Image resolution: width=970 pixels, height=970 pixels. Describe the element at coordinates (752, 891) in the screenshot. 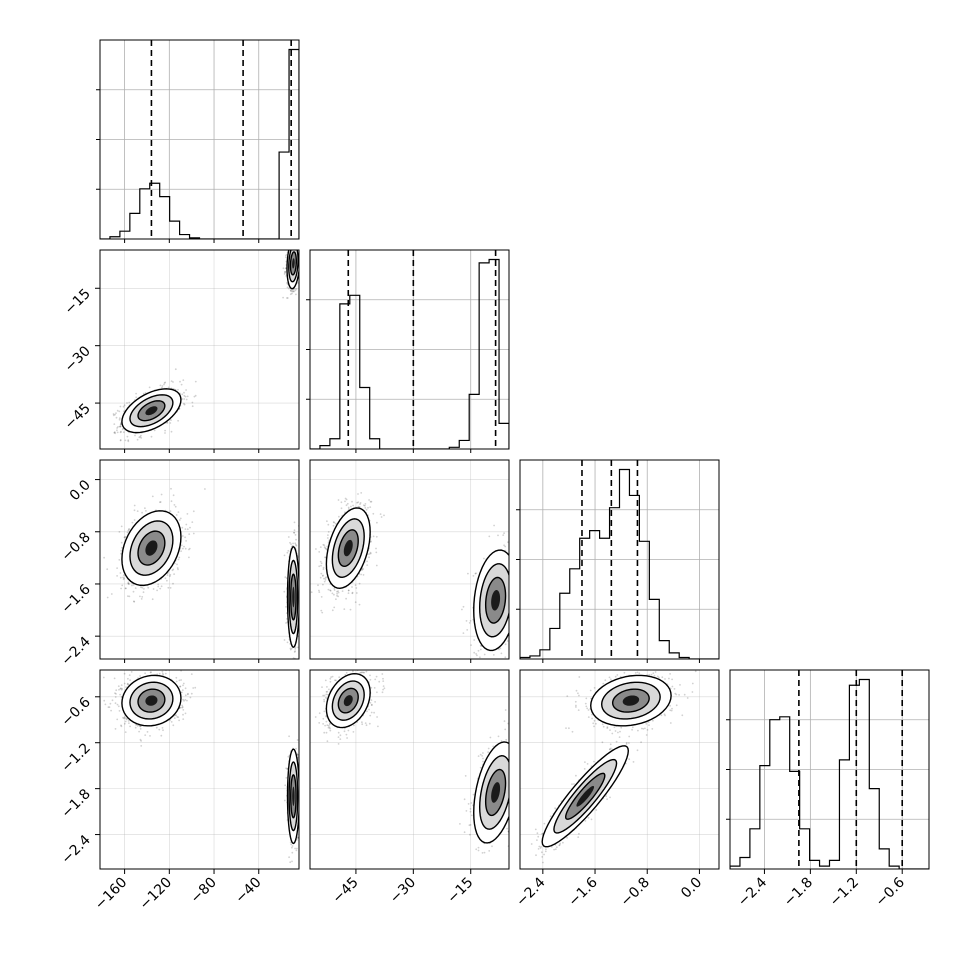

I see `x-tick-label-3-0: −2.4` at that location.